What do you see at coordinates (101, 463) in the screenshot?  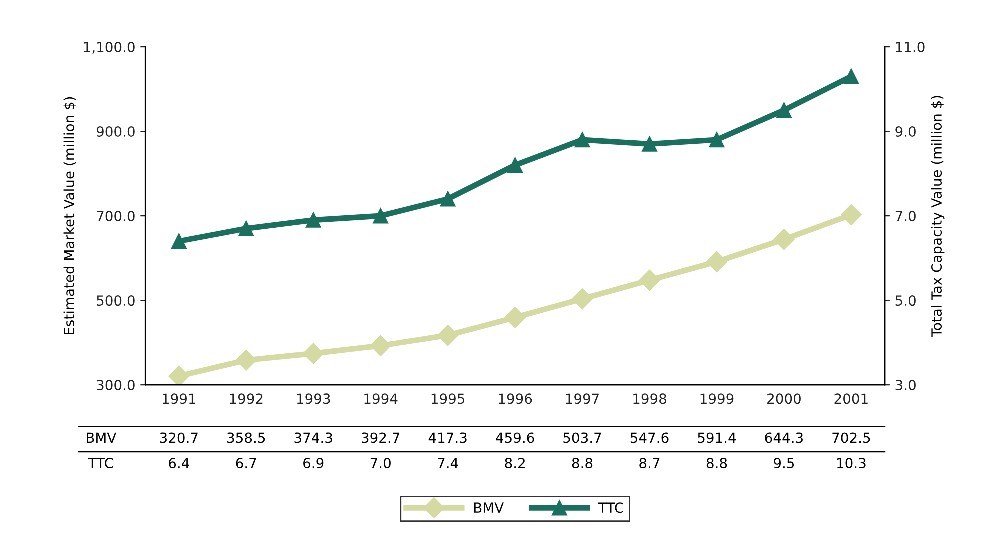 I see `text: TTC` at bounding box center [101, 463].